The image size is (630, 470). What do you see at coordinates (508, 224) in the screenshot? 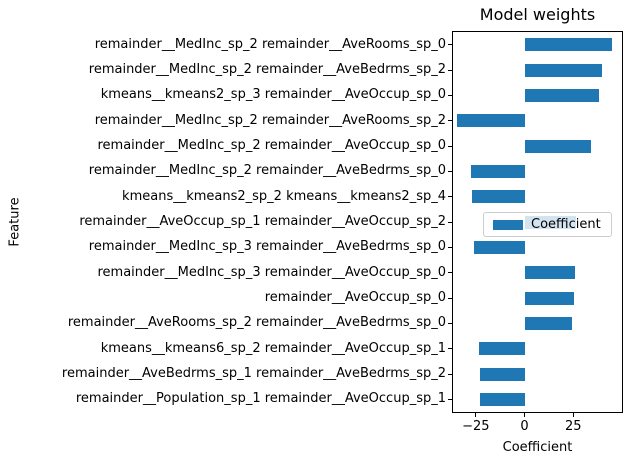
I see `legend-swatch-coefficient-icon` at bounding box center [508, 224].